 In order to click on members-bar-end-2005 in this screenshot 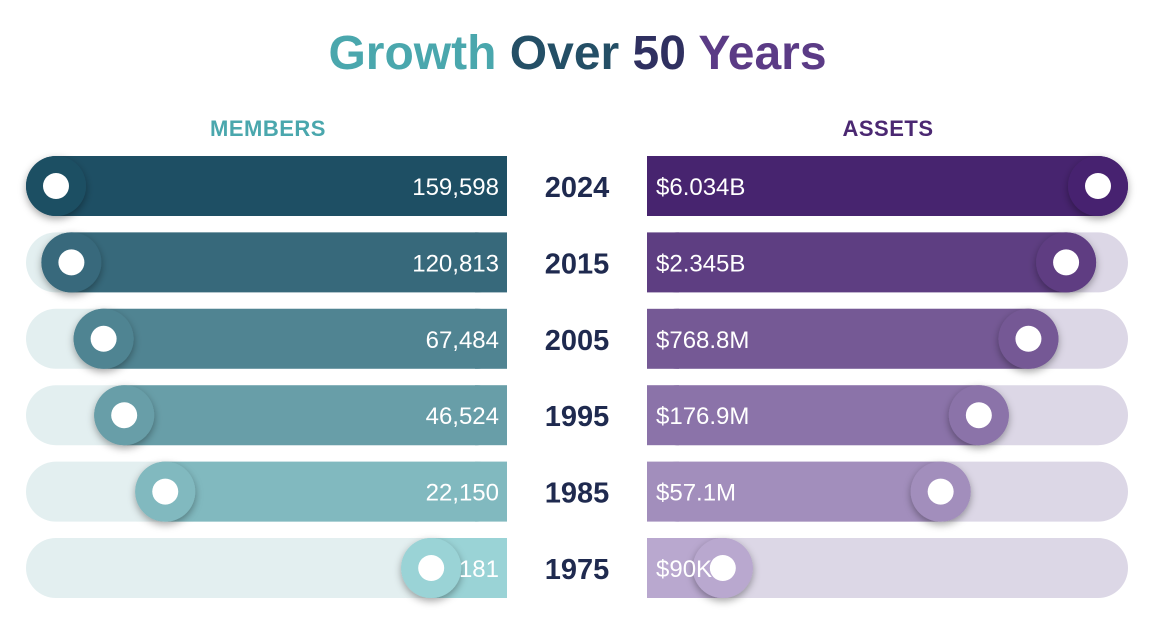, I will do `click(491, 338)`.